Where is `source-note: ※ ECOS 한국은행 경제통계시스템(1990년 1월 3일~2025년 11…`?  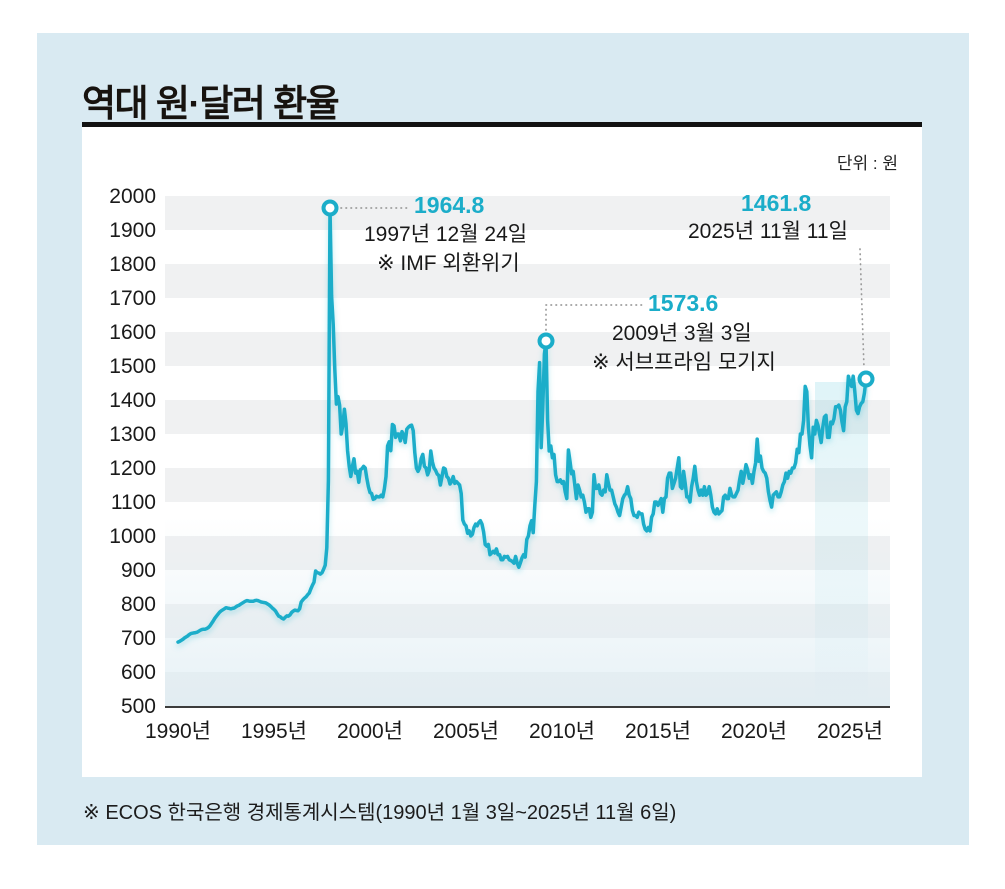
source-note: ※ ECOS 한국은행 경제통계시스템(1990년 1월 3일~2025년 11… is located at coordinates (380, 813).